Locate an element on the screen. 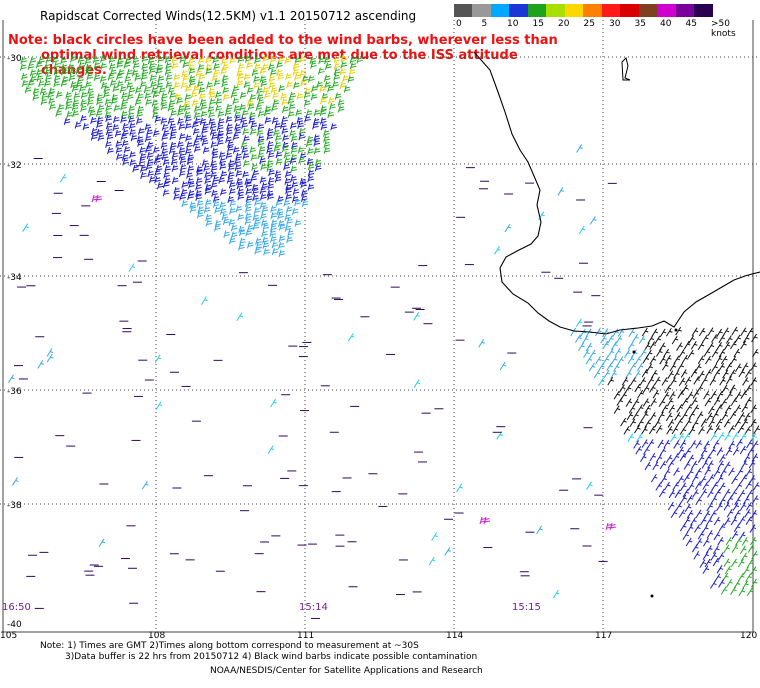 The width and height of the screenshot is (760, 688). lon-label-108: 108 is located at coordinates (156, 636).